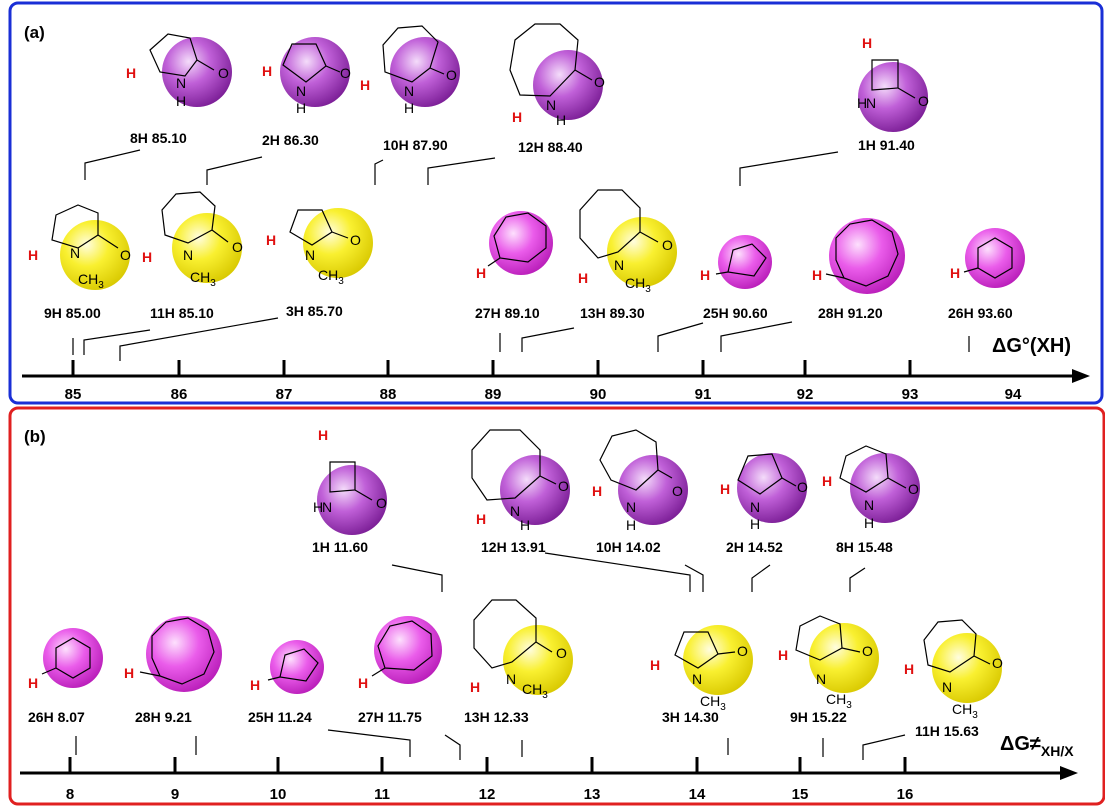  Describe the element at coordinates (805, 394) in the screenshot. I see `axis-a-tick-label: 92` at that location.